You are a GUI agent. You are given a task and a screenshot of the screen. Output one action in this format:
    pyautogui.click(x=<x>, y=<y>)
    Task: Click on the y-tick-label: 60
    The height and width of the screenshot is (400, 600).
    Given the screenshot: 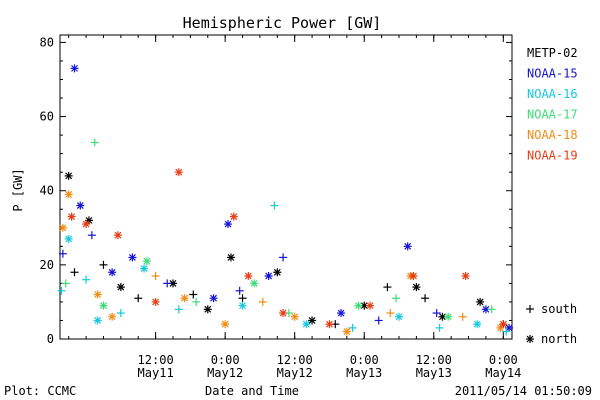 What is the action you would take?
    pyautogui.click(x=47, y=117)
    